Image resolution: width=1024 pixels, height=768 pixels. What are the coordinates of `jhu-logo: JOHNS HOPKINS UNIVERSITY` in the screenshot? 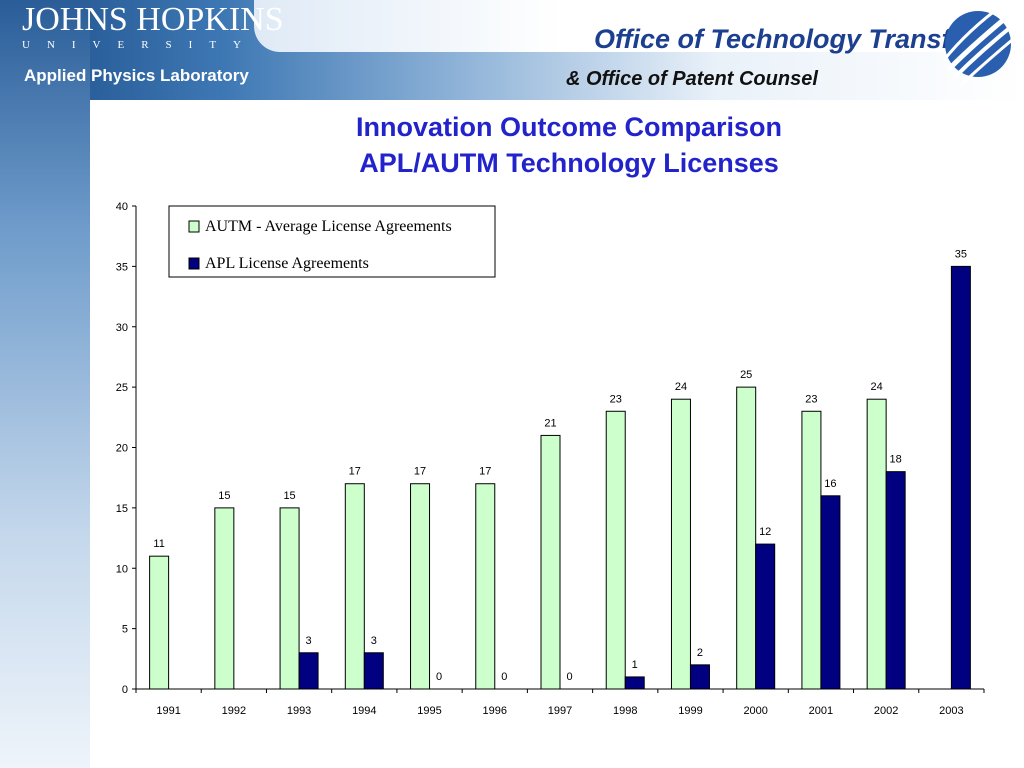 It's located at (153, 27).